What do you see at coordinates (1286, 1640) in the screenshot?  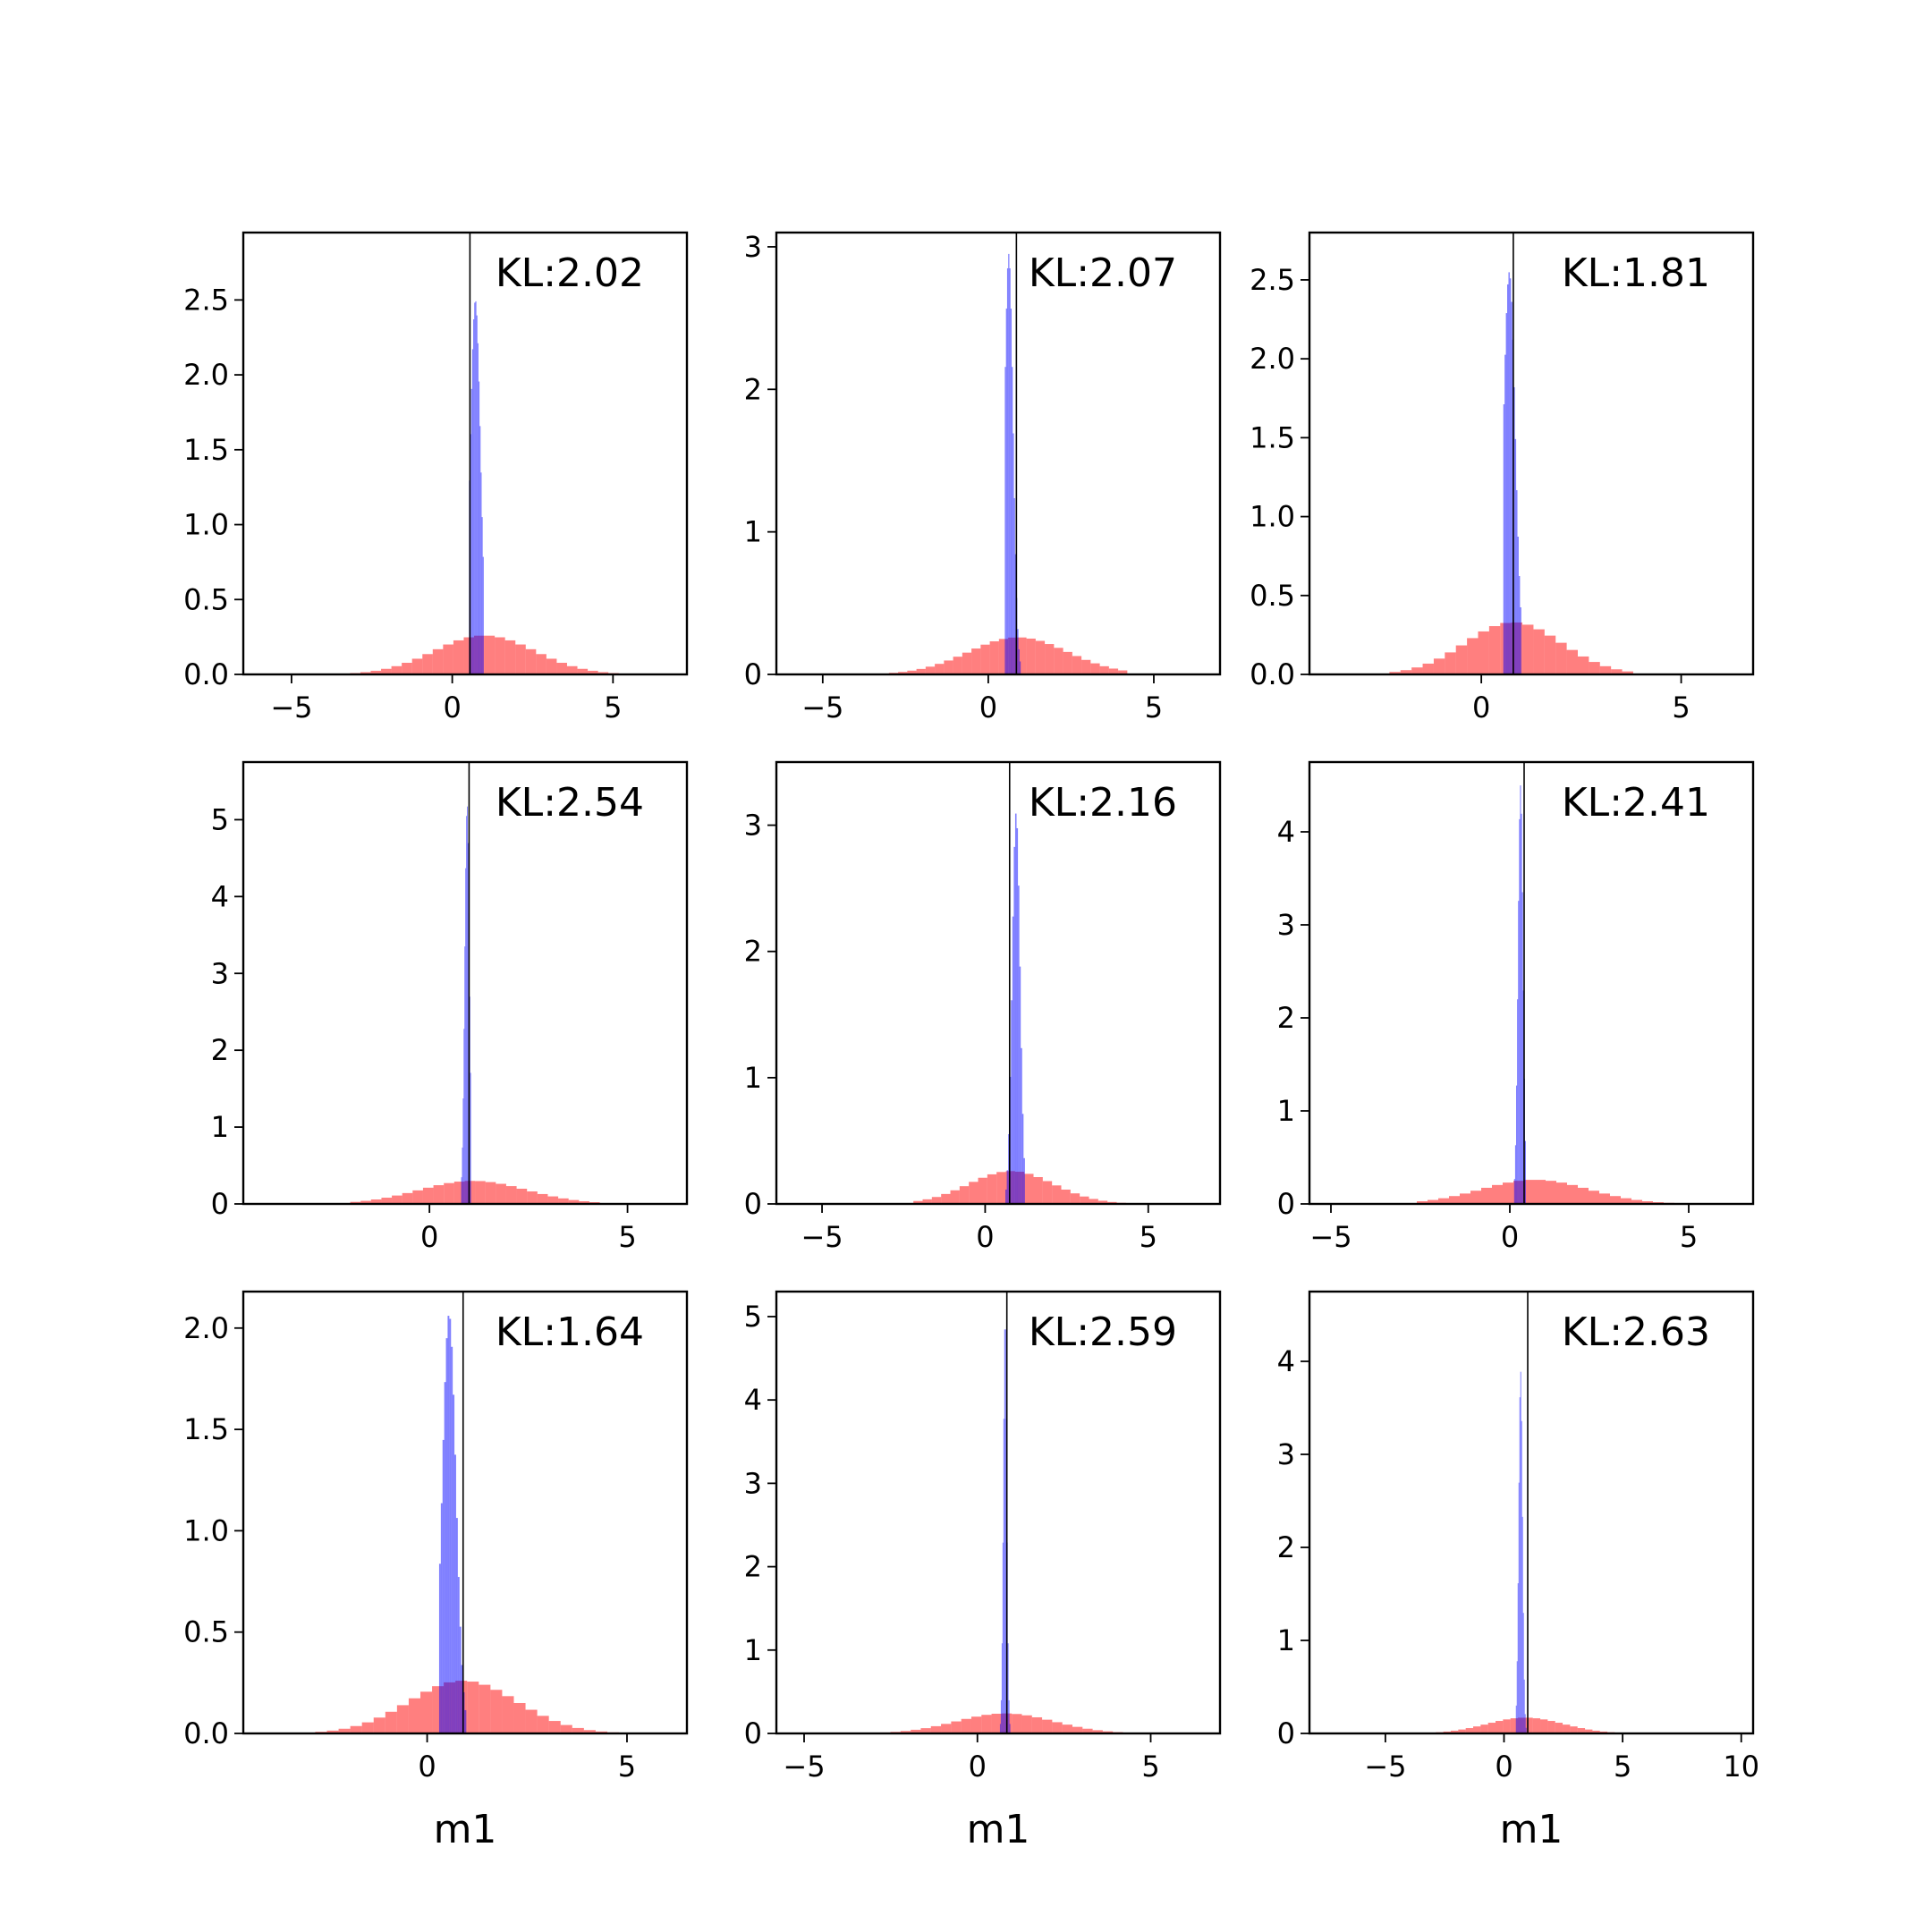 I see `y-tick-label-9-1: 1` at bounding box center [1286, 1640].